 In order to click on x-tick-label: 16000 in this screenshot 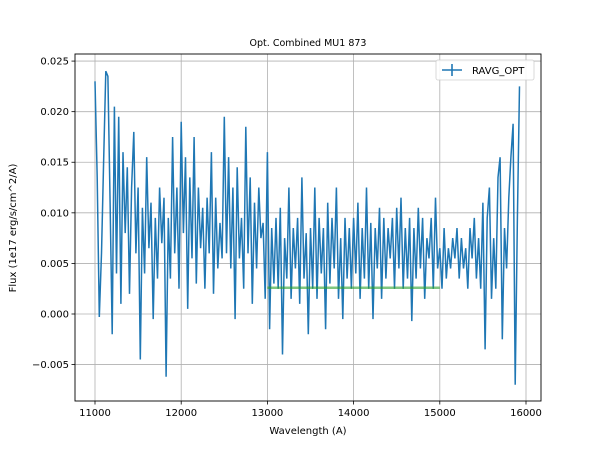, I will do `click(526, 413)`.